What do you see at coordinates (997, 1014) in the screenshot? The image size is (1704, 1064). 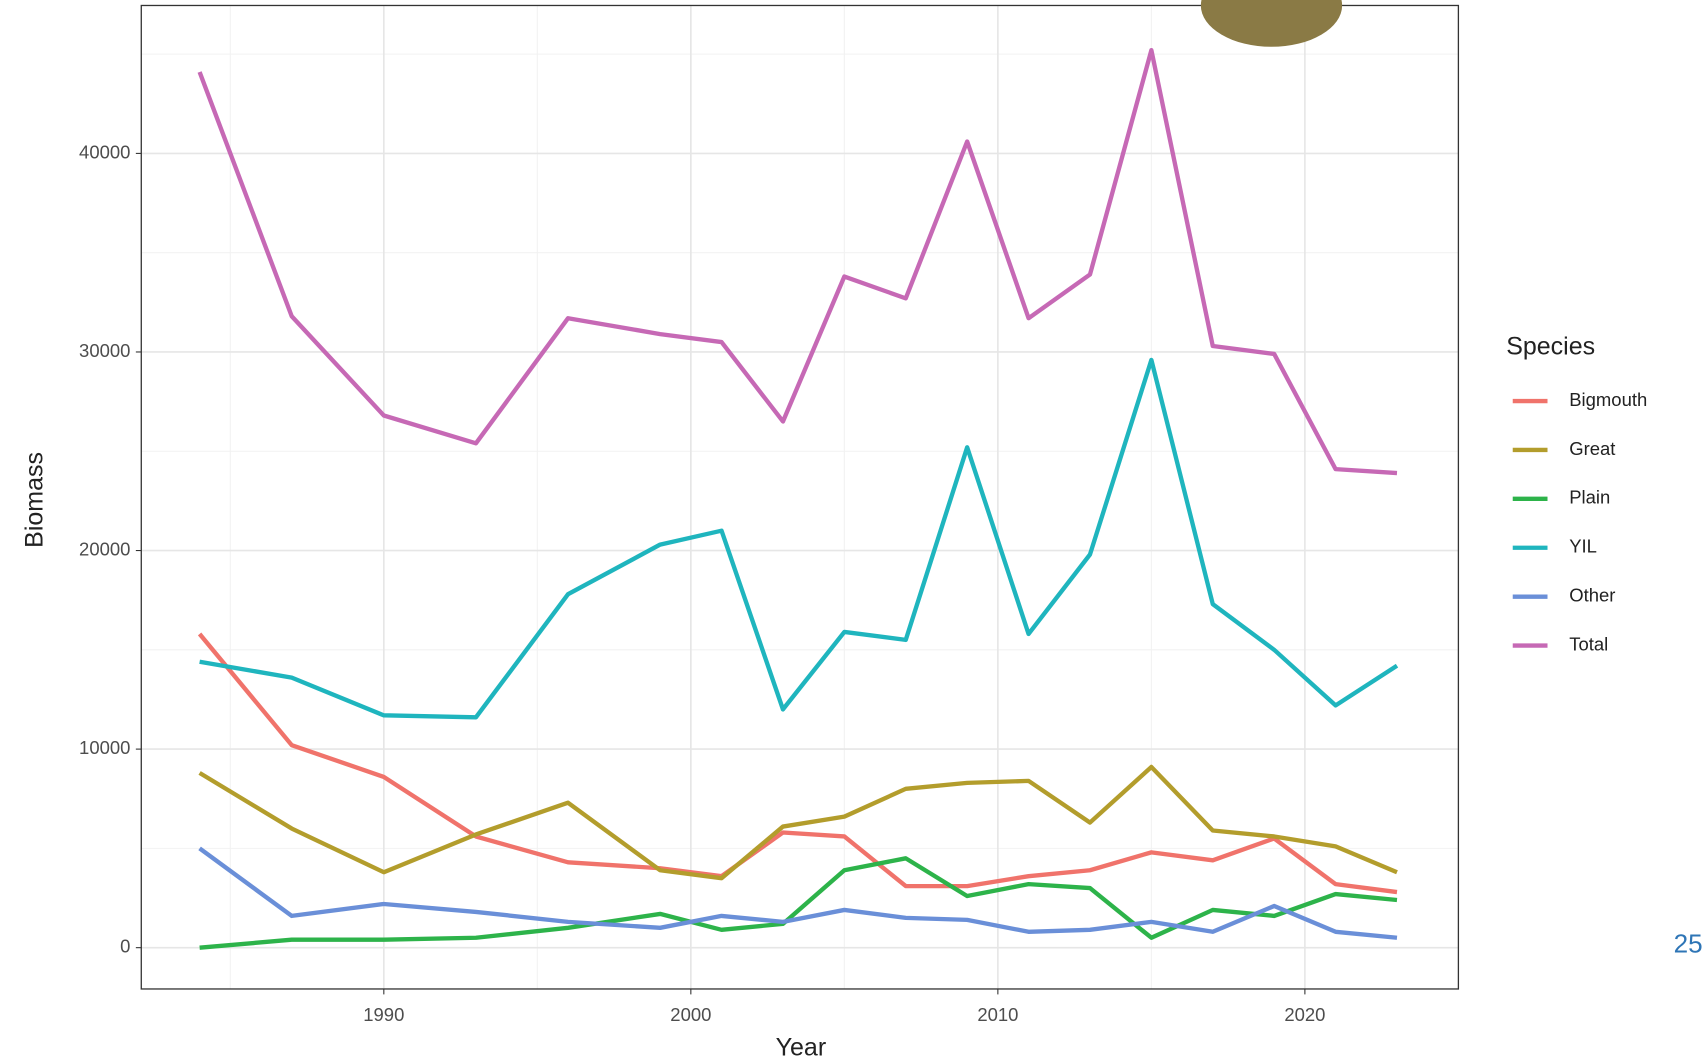 I see `x-tick-label: 2010` at bounding box center [997, 1014].